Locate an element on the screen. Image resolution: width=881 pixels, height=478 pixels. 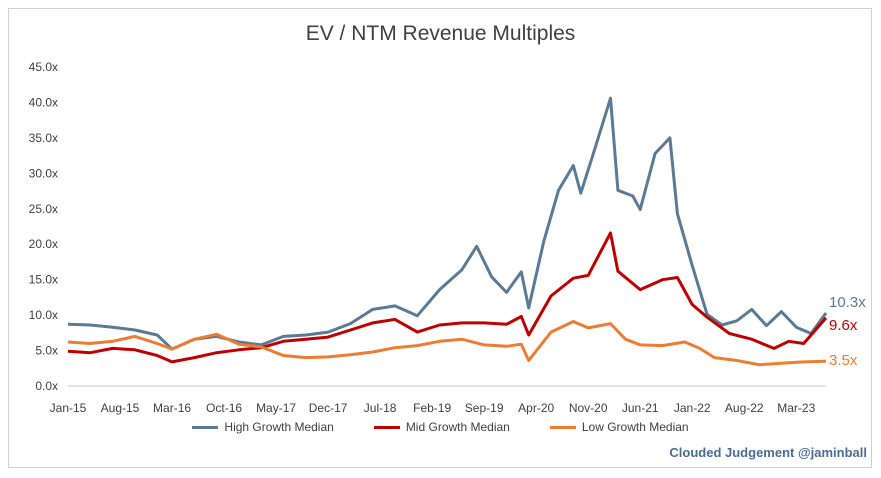
legend-label-mid: Mid Growth Median is located at coordinates (457, 427).